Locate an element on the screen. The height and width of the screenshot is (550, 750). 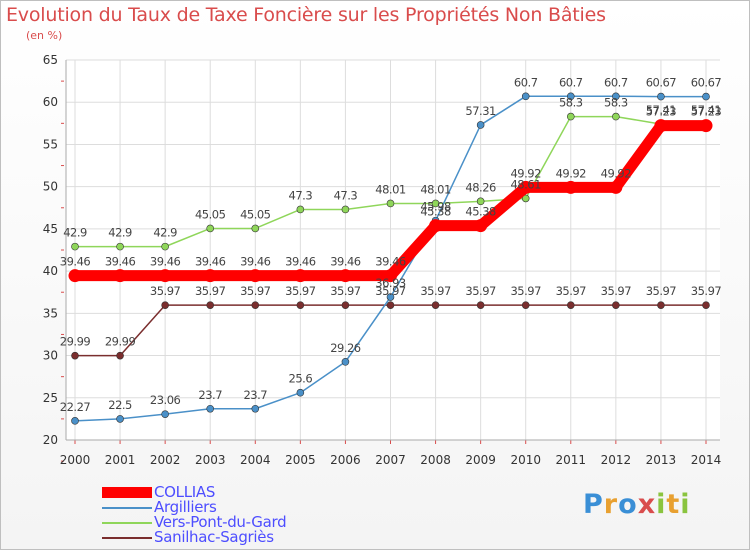
data-label-argilliers: 36.93 is located at coordinates (390, 283).